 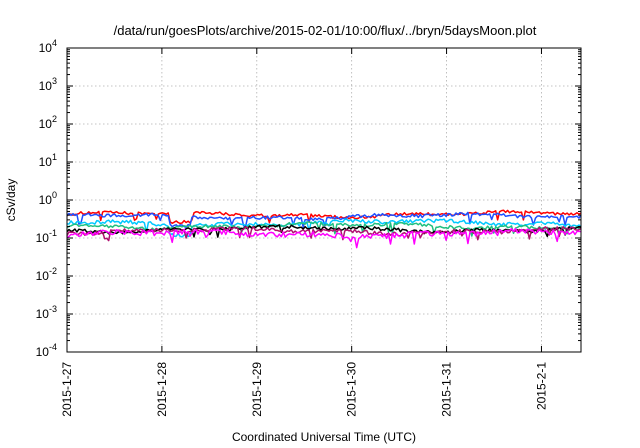 I want to click on y-tick-label: 10⁻⁴, so click(x=46, y=350).